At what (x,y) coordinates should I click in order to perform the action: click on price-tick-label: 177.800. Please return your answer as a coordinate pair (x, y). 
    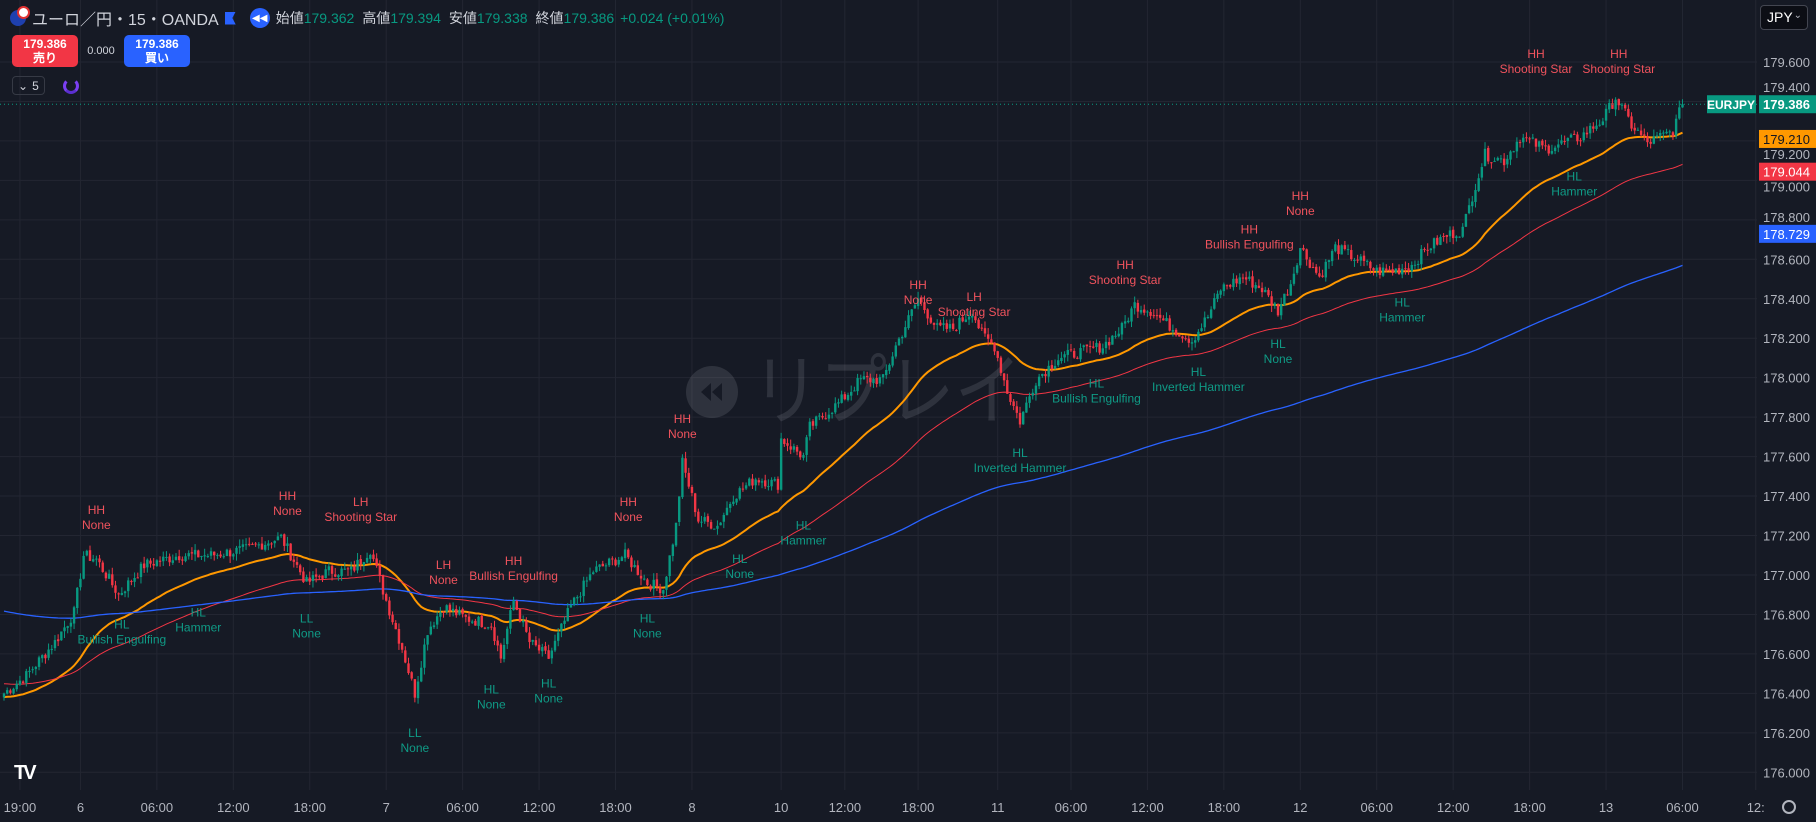
    Looking at the image, I should click on (1786, 417).